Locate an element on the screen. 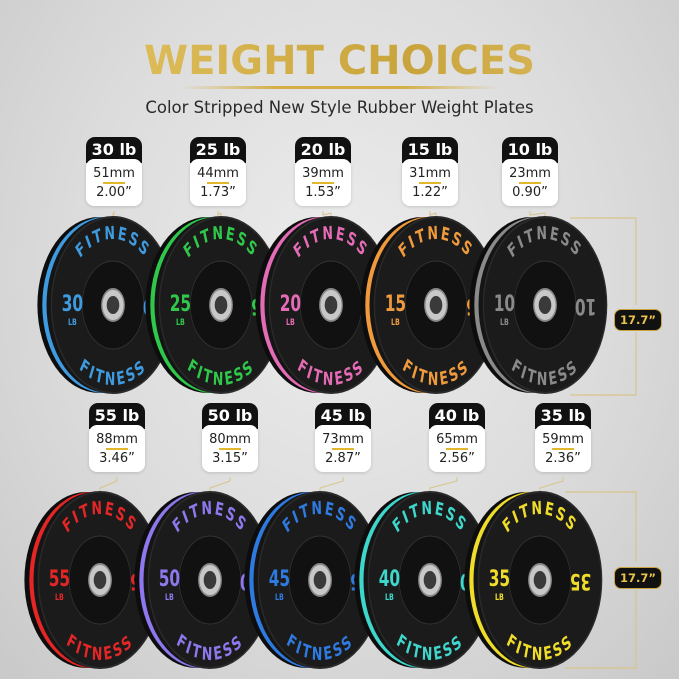 The image size is (679, 679). weight-plate-40: FITNESSFITNESS40LB40 is located at coordinates (423, 580).